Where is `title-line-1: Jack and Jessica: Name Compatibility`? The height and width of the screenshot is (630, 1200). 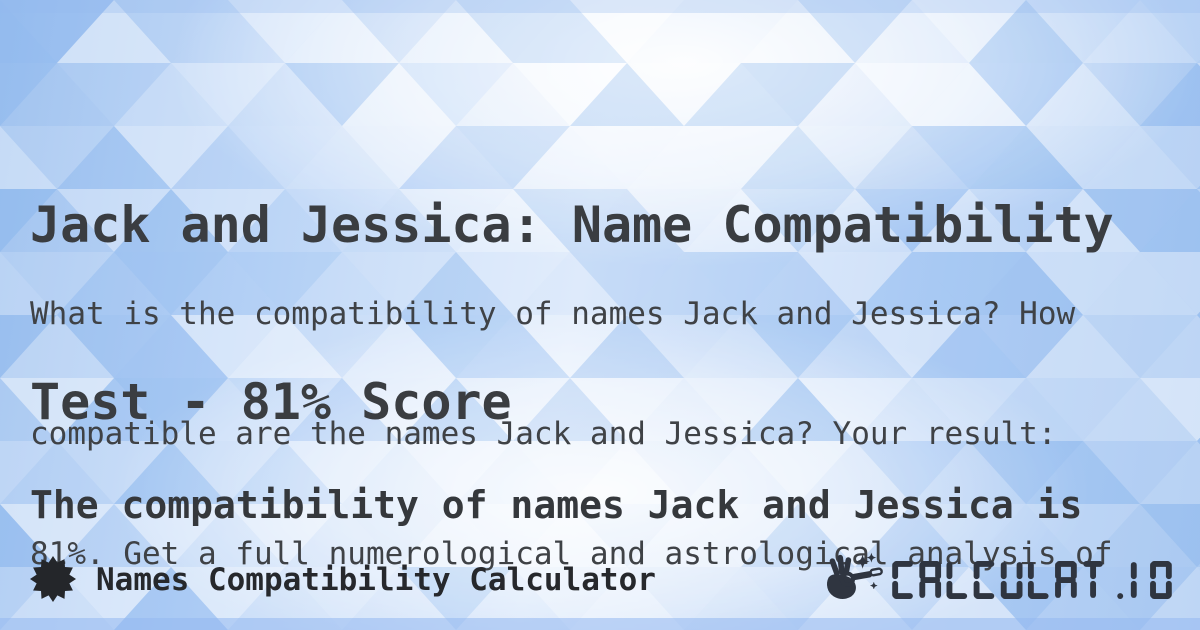
title-line-1: Jack and Jessica: Name Compatibility is located at coordinates (572, 224).